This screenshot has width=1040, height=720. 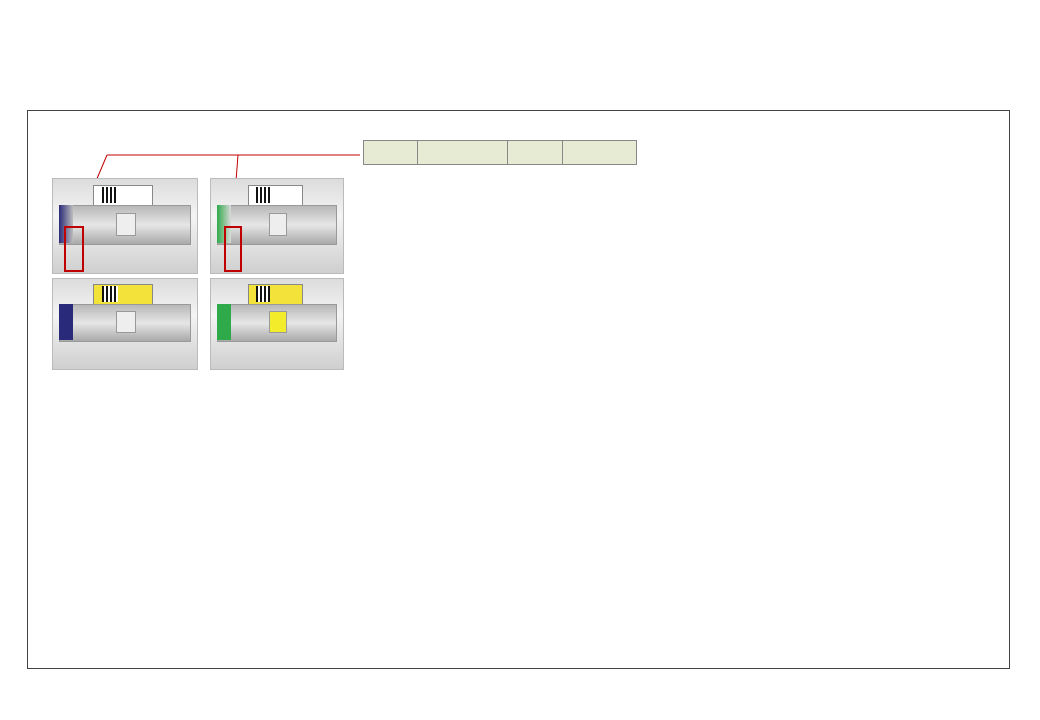 I want to click on bail-color-table, so click(x=500, y=152).